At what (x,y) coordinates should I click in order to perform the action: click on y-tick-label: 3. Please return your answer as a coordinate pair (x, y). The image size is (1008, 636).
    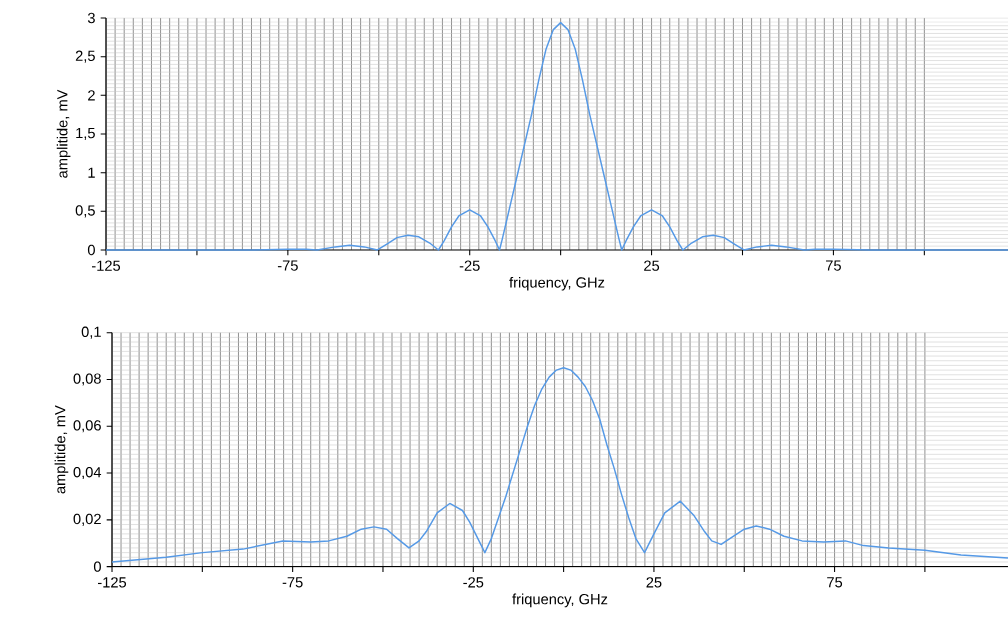
    Looking at the image, I should click on (91, 18).